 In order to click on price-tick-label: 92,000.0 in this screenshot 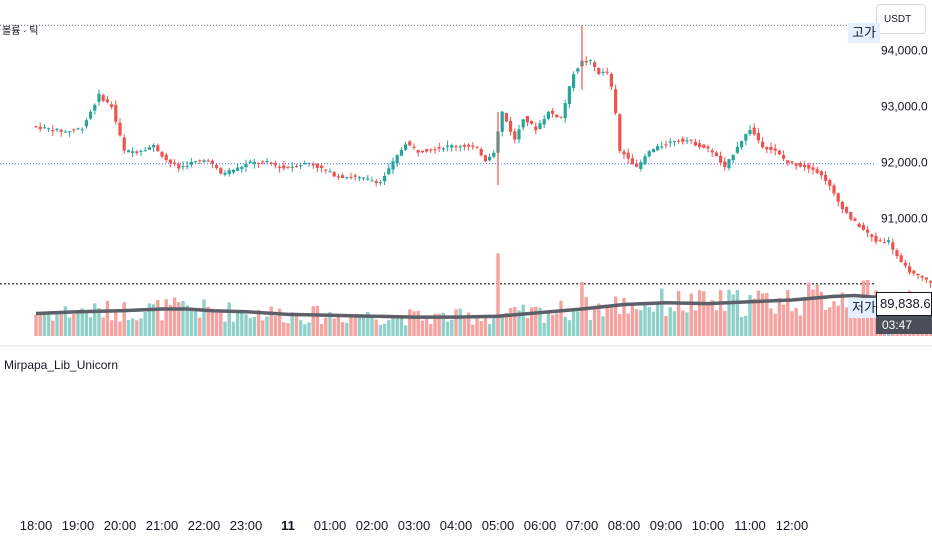, I will do `click(904, 163)`.